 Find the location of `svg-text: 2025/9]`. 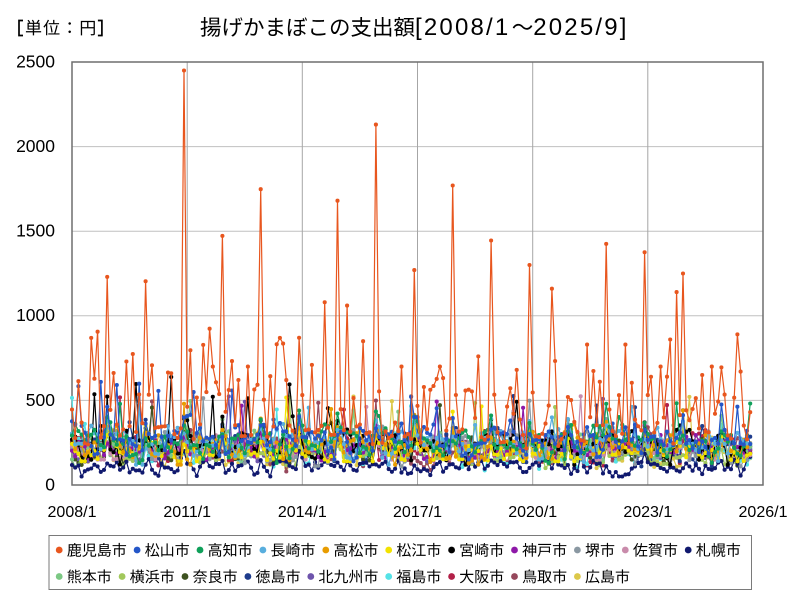

svg-text: 2025/9] is located at coordinates (580, 27).